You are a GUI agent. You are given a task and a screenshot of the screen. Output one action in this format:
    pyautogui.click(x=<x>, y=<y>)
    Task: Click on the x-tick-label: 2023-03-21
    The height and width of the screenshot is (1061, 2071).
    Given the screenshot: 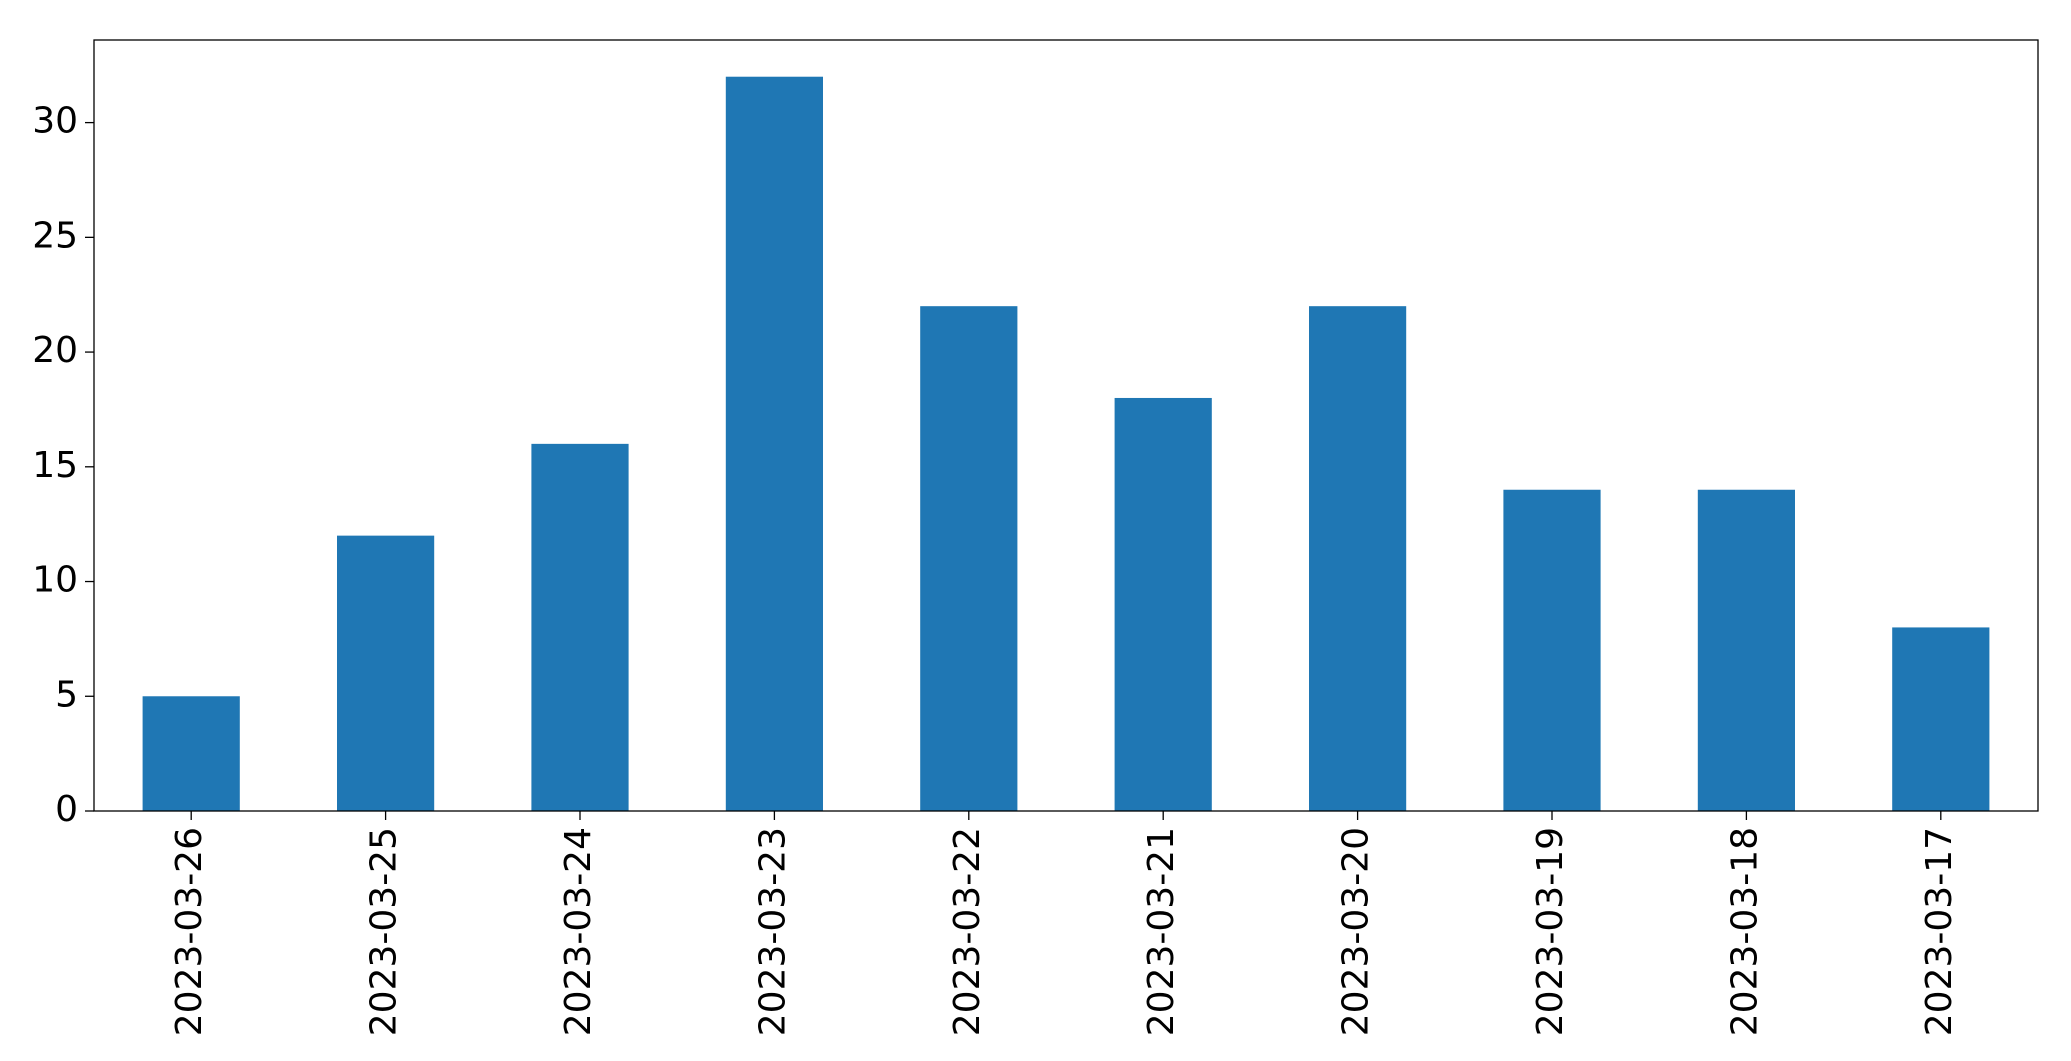 What is the action you would take?
    pyautogui.click(x=1161, y=931)
    